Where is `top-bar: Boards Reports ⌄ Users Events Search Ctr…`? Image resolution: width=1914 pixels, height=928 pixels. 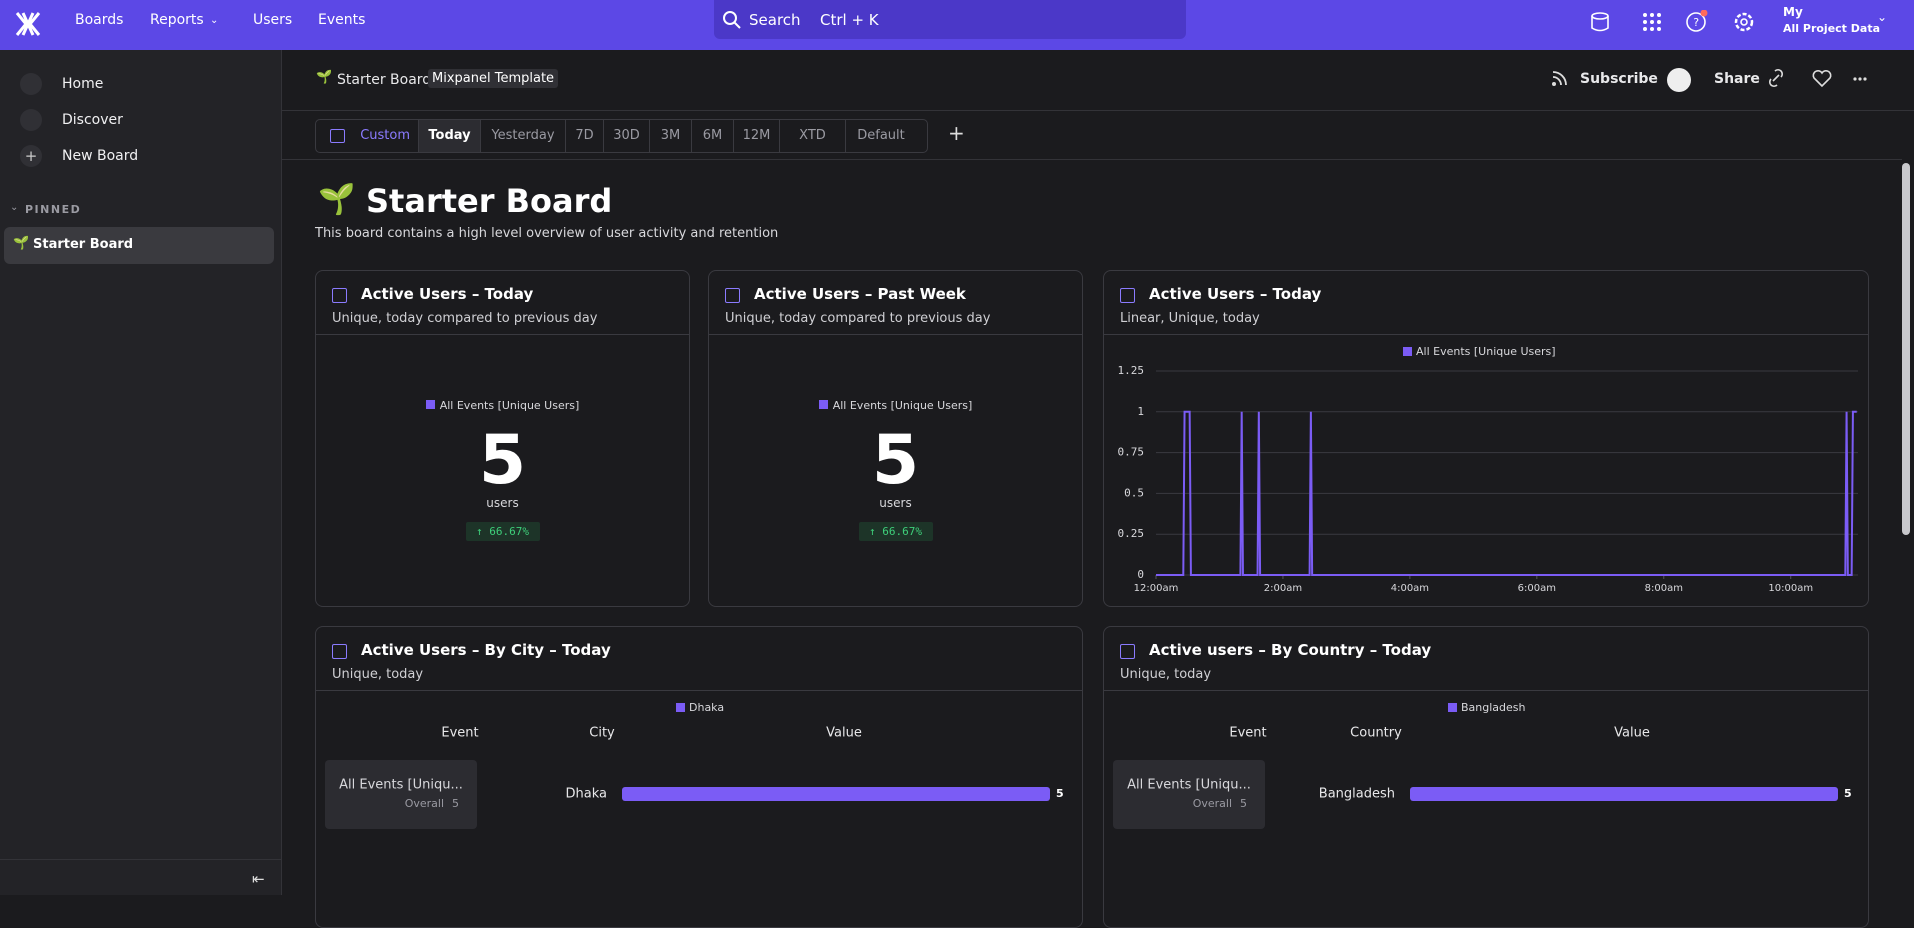
top-bar: Boards Reports ⌄ Users Events Search Ctr… is located at coordinates (957, 25).